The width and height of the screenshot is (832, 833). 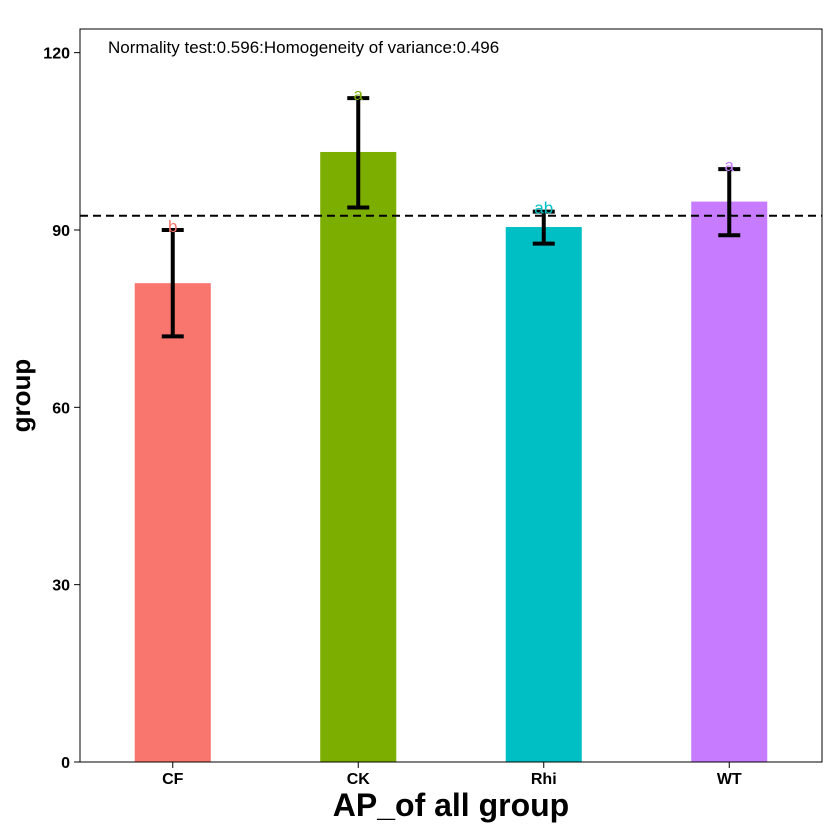 What do you see at coordinates (359, 779) in the screenshot?
I see `x-tick-label-ck: CK` at bounding box center [359, 779].